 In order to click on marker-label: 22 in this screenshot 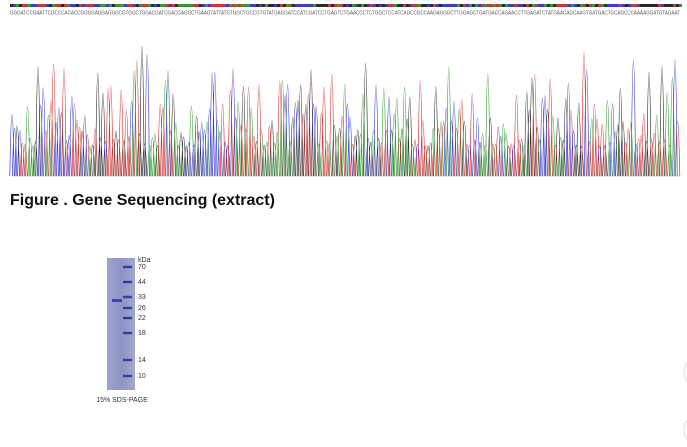, I will do `click(142, 318)`.